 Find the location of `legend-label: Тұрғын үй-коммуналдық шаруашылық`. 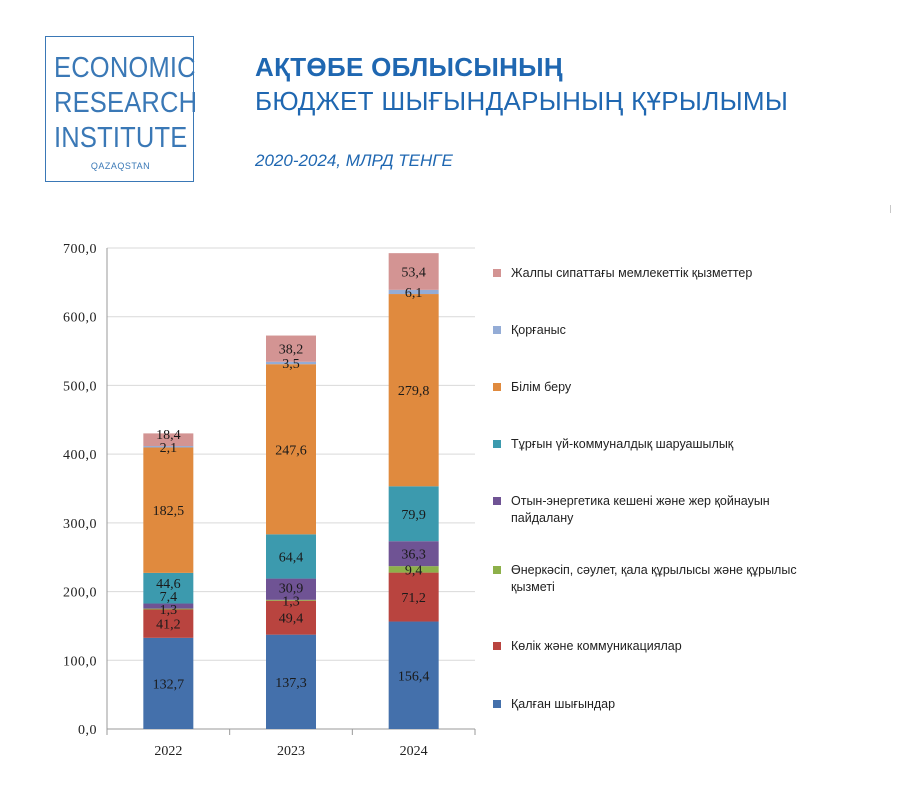

legend-label: Тұрғын үй-коммуналдық шаруашылық is located at coordinates (622, 444).